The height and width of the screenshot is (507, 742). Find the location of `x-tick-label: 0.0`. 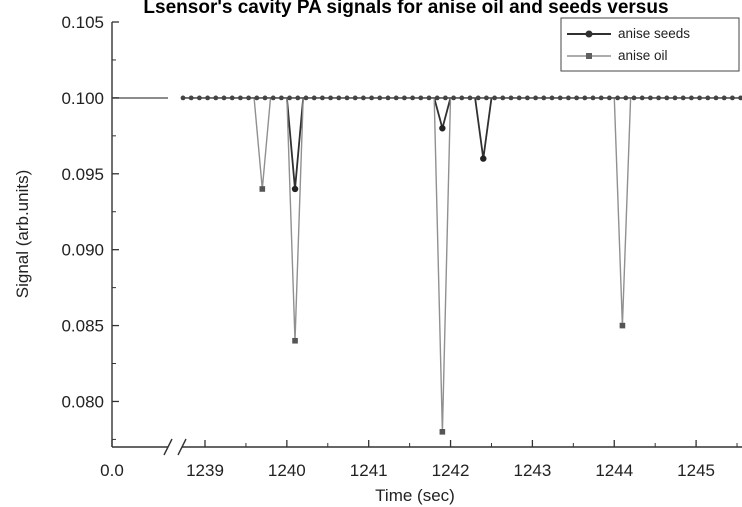

x-tick-label: 0.0 is located at coordinates (112, 470).